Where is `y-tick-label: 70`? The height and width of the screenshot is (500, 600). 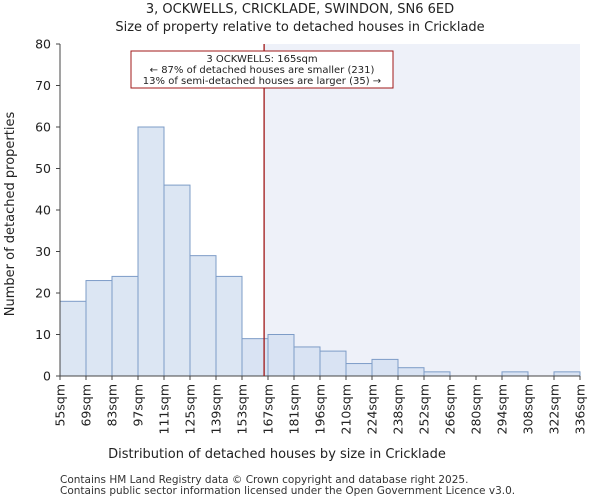
y-tick-label: 70 is located at coordinates (43, 85).